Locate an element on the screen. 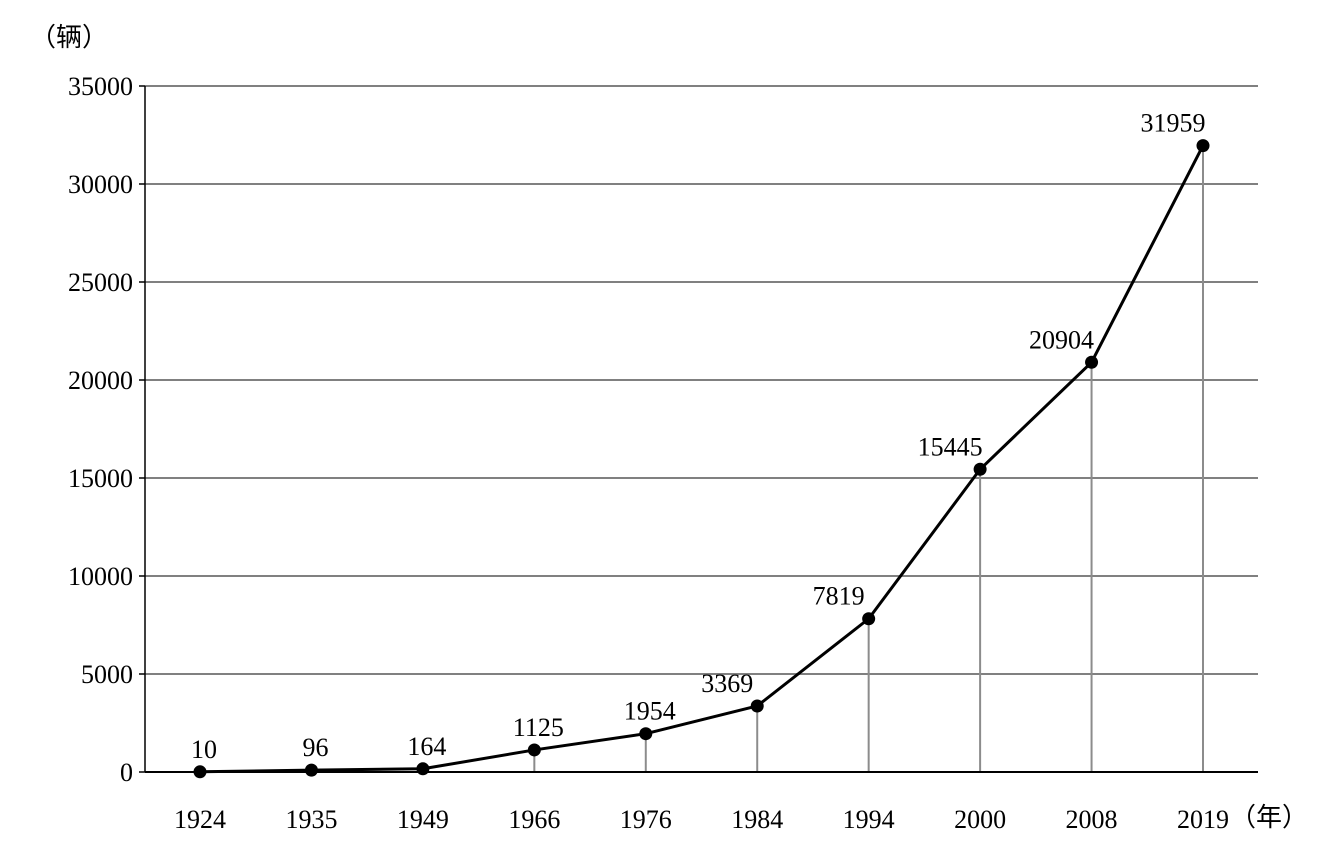 The height and width of the screenshot is (853, 1328). data-point-1935 is located at coordinates (311, 770).